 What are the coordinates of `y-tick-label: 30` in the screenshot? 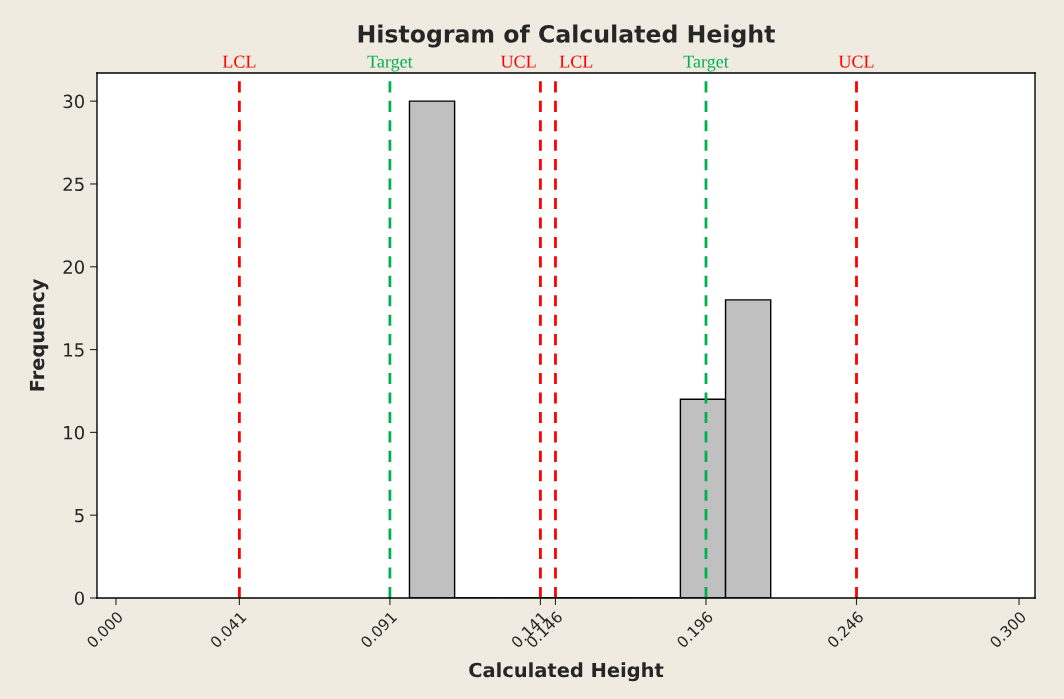 It's located at (73, 101).